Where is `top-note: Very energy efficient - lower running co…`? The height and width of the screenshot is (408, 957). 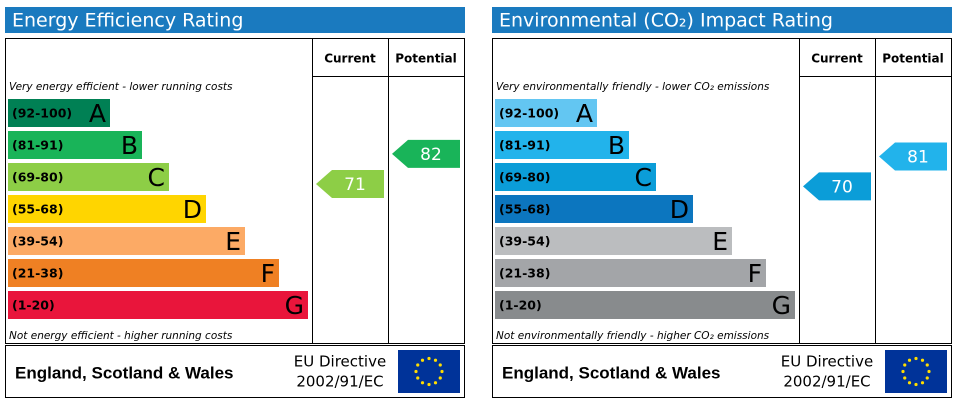 top-note: Very energy efficient - lower running co… is located at coordinates (121, 87).